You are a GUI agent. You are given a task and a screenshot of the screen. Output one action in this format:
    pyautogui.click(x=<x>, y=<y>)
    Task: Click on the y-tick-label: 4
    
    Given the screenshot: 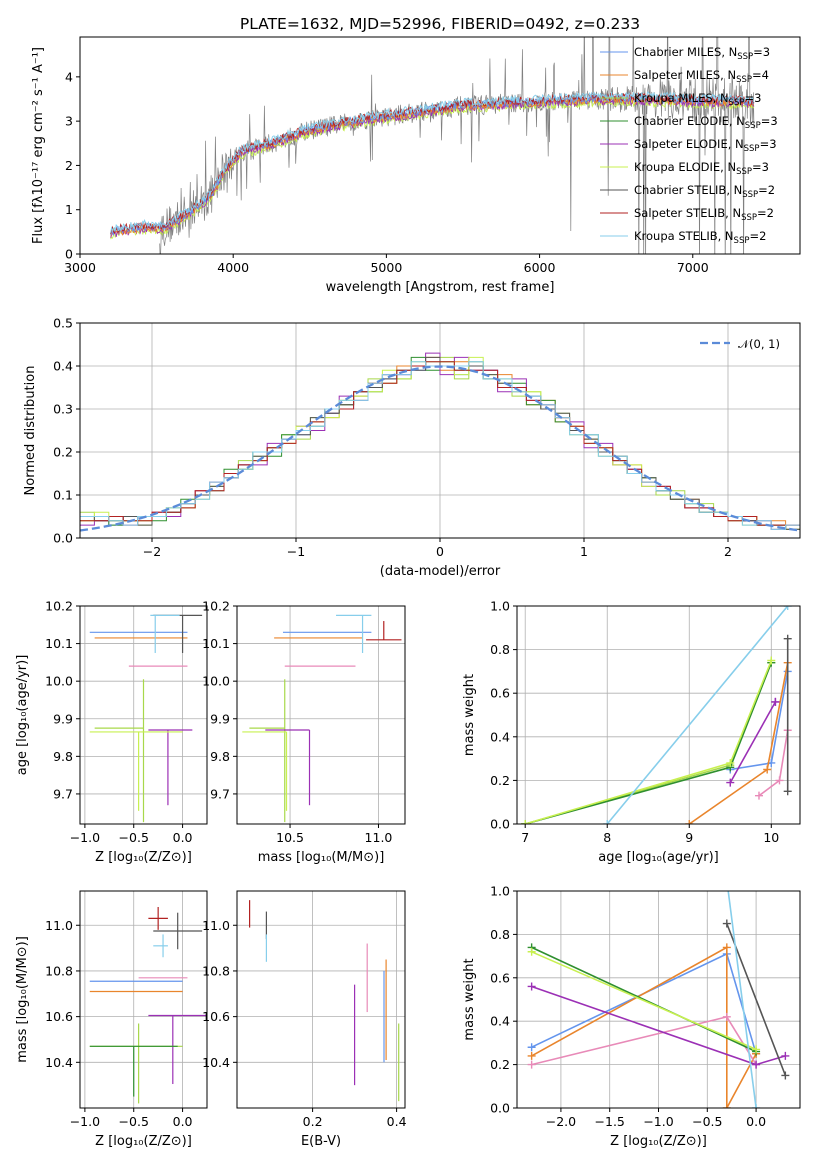 What is the action you would take?
    pyautogui.click(x=69, y=76)
    